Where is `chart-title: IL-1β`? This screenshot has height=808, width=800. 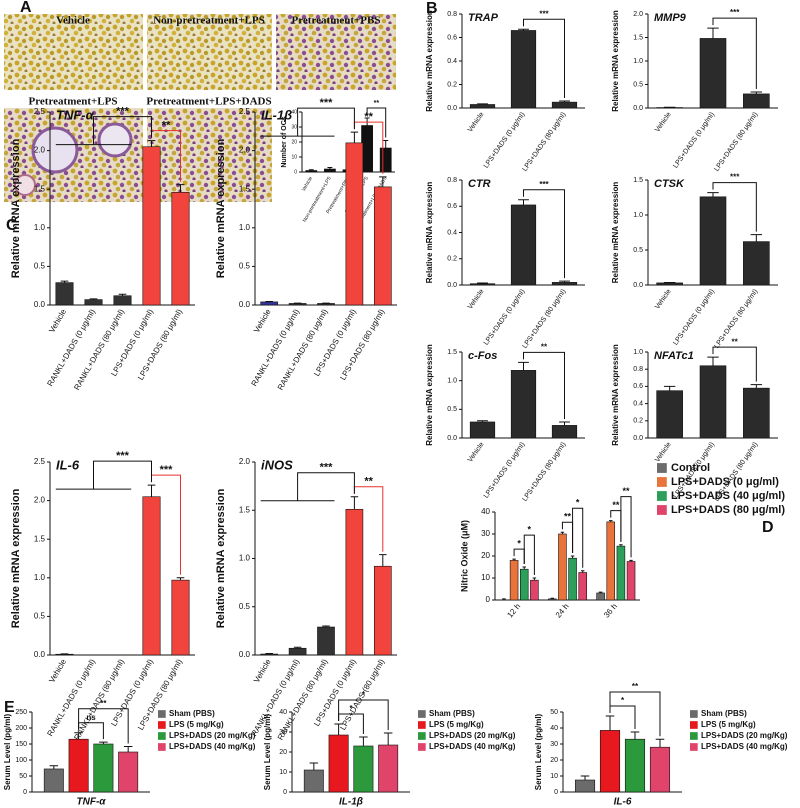
chart-title: IL-1β is located at coordinates (276, 114).